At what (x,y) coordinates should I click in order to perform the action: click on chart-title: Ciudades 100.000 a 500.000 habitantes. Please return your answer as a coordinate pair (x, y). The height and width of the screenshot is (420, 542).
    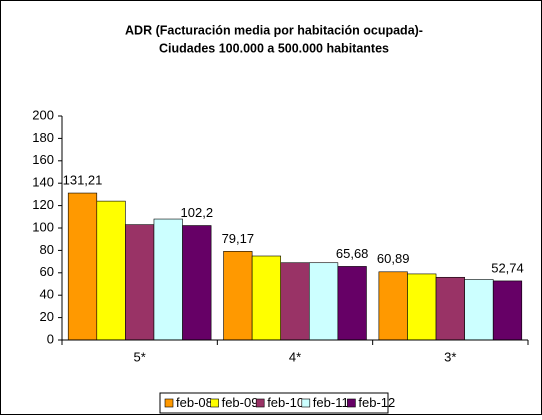
    Looking at the image, I should click on (274, 48).